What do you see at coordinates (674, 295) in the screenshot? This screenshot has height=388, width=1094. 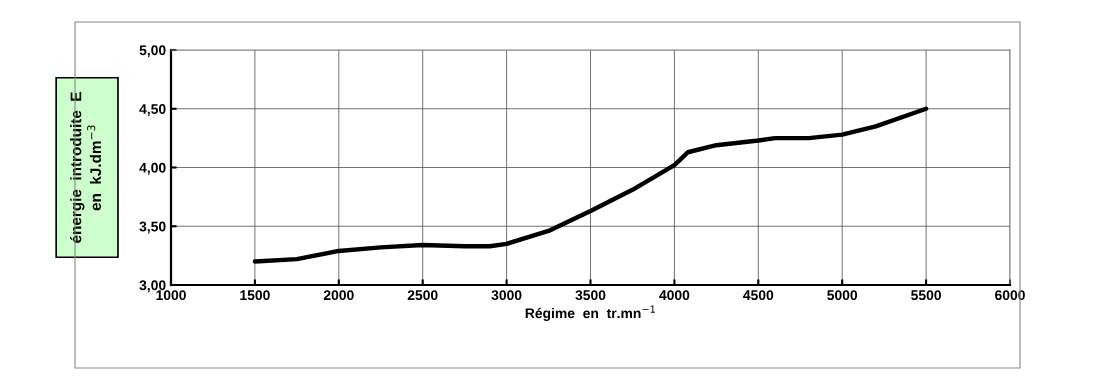 I see `x-tick-label: 4000` at bounding box center [674, 295].